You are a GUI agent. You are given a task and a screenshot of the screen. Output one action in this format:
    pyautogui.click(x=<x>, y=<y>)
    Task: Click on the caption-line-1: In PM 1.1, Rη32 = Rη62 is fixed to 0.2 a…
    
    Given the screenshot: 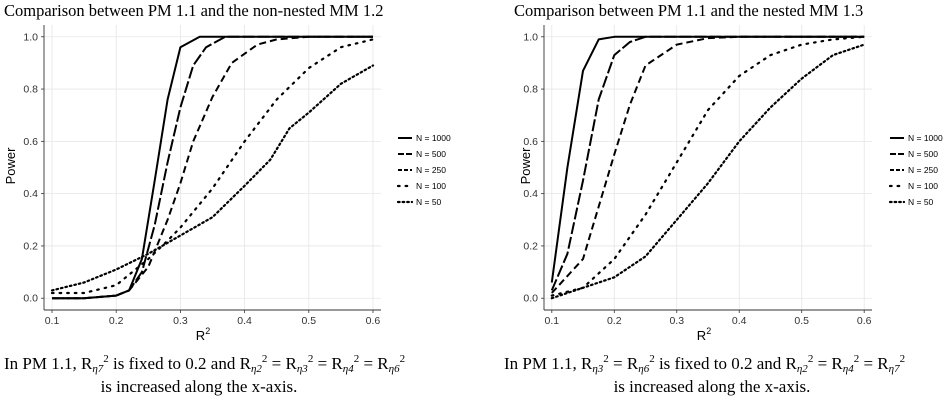 What is the action you would take?
    pyautogui.click(x=704, y=364)
    